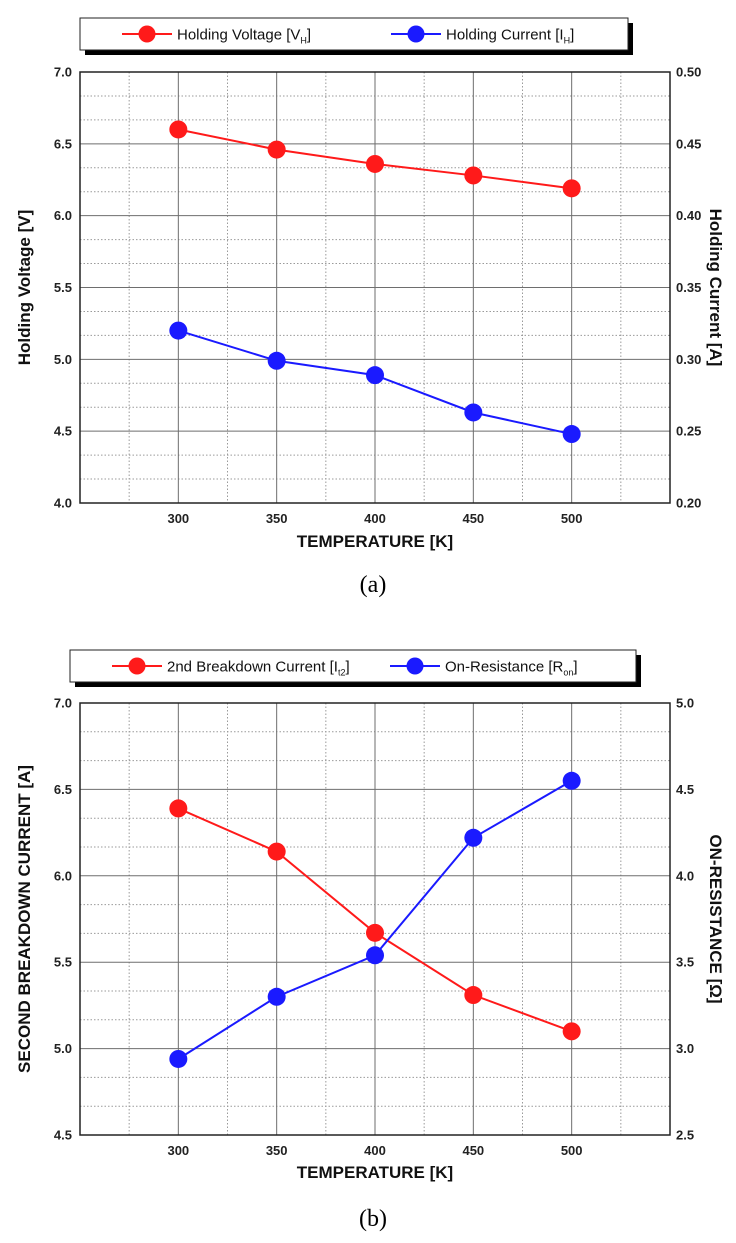 The width and height of the screenshot is (736, 1243). I want to click on right-y-tick-label: 4.5, so click(685, 789).